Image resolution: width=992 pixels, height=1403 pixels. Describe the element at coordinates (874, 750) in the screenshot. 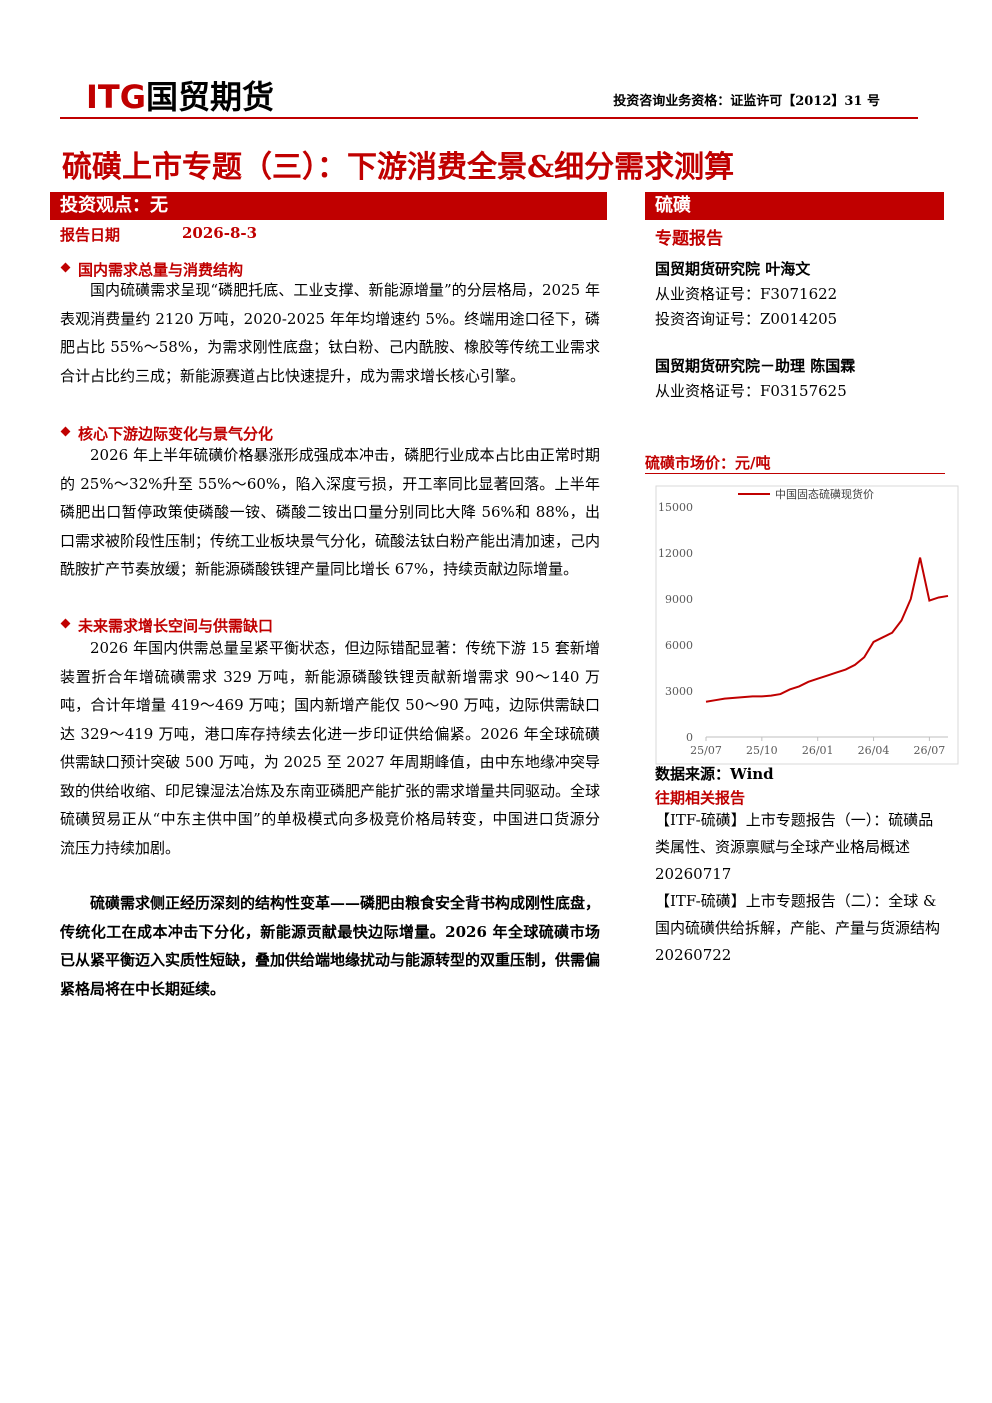

I see `x-tick-label: 26/04` at that location.